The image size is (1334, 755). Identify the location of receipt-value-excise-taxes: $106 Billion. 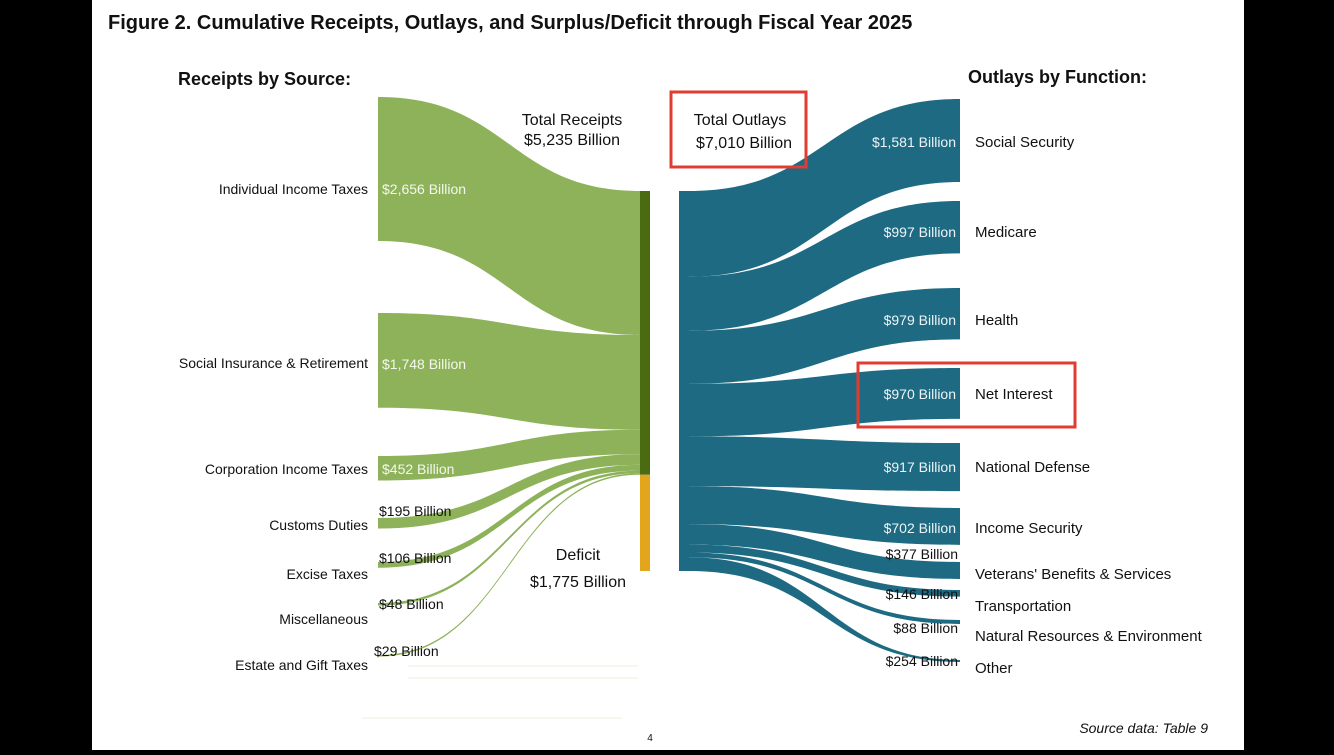
(415, 558).